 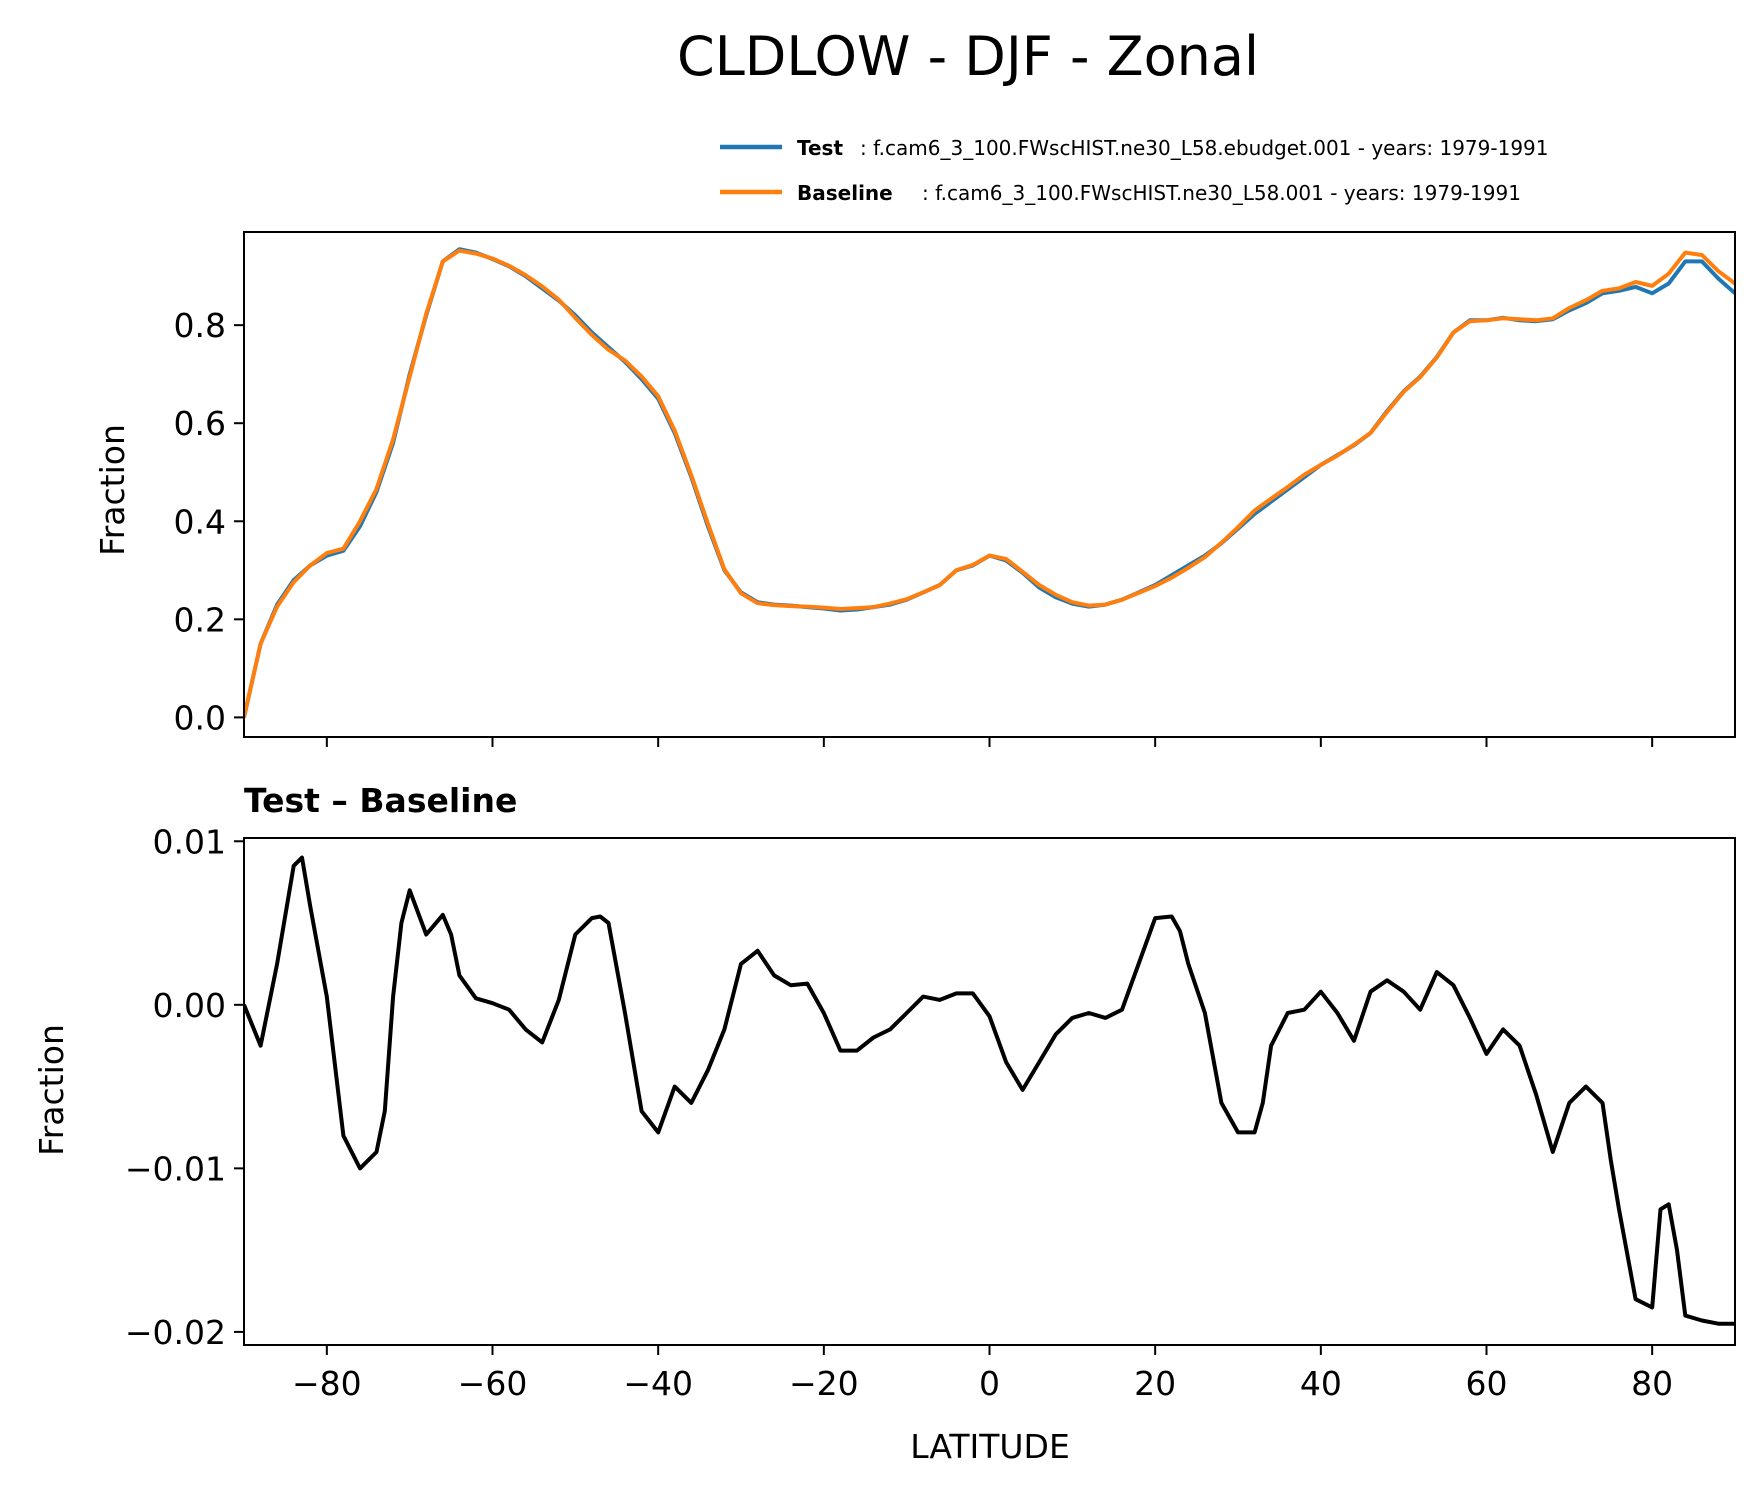 What do you see at coordinates (175, 1332) in the screenshot?
I see `bottom-y-tick-label: −0.02` at bounding box center [175, 1332].